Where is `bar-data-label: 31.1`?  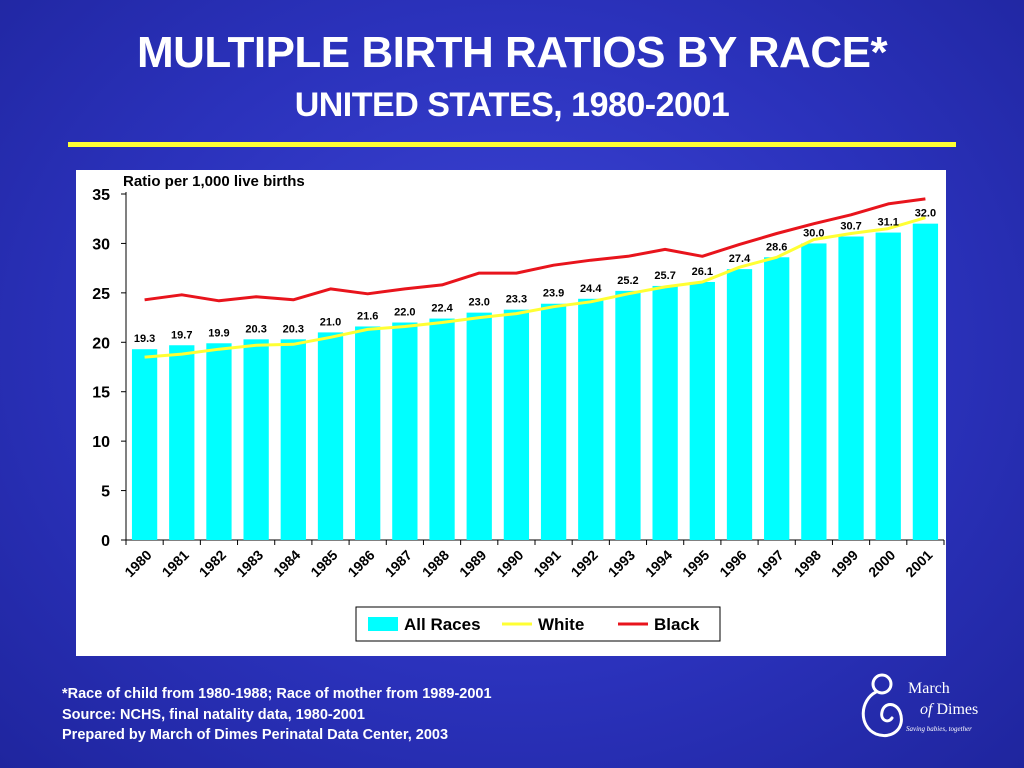
bar-data-label: 31.1 is located at coordinates (888, 223).